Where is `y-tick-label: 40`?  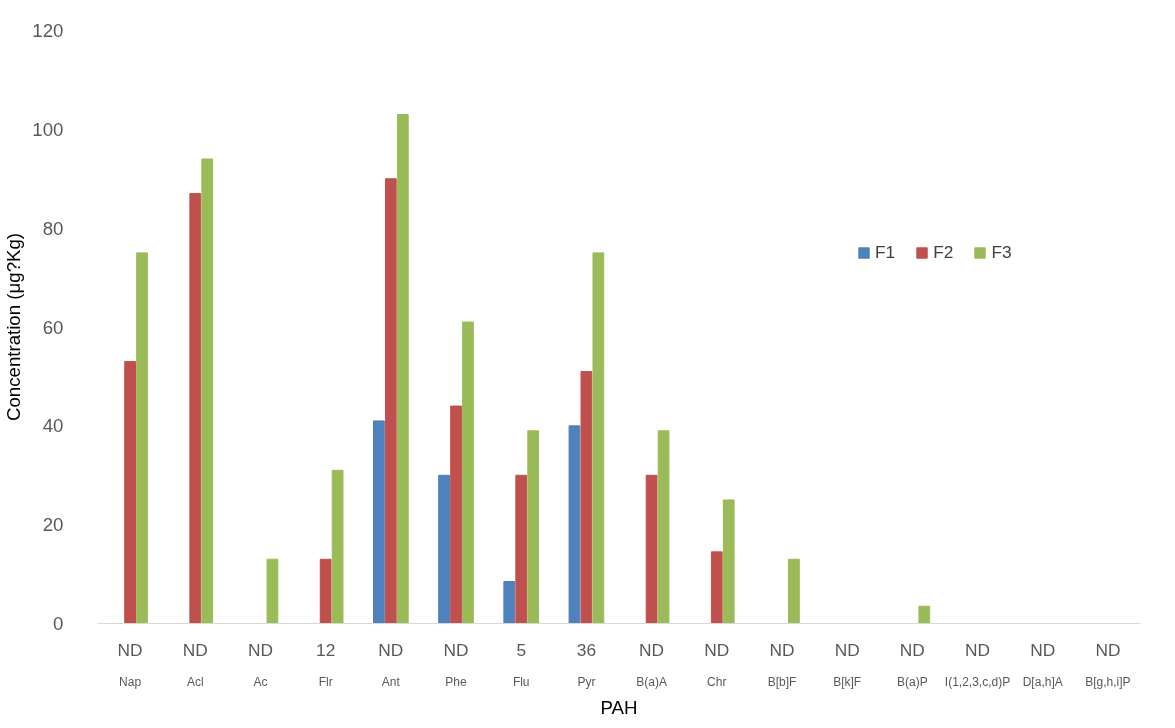
y-tick-label: 40 is located at coordinates (53, 426).